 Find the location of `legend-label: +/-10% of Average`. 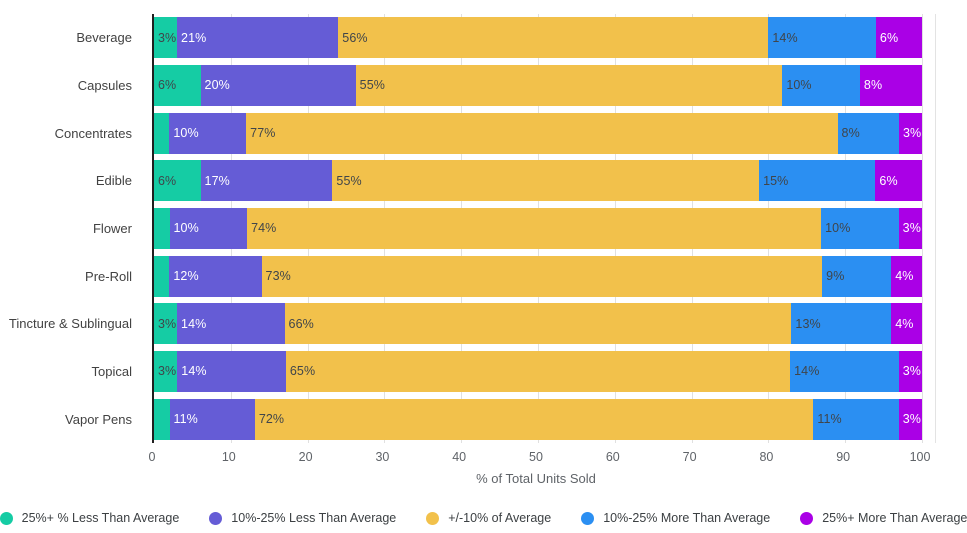

legend-label: +/-10% of Average is located at coordinates (500, 518).